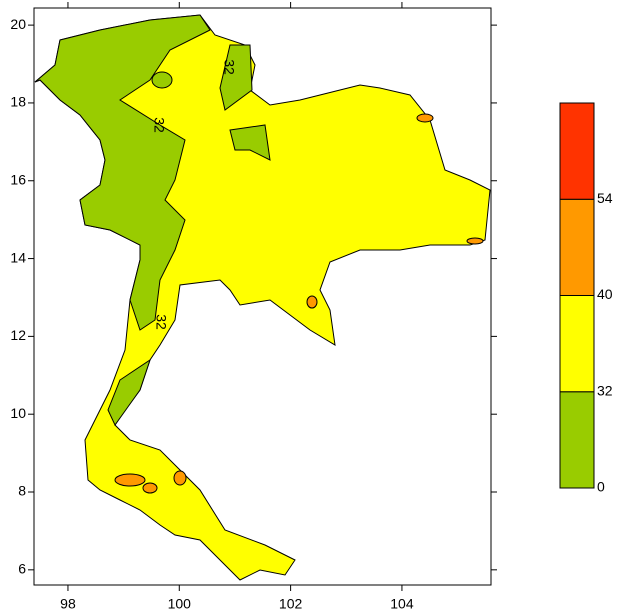 The image size is (620, 615). Describe the element at coordinates (18, 179) in the screenshot. I see `y-tick-label: 16` at that location.